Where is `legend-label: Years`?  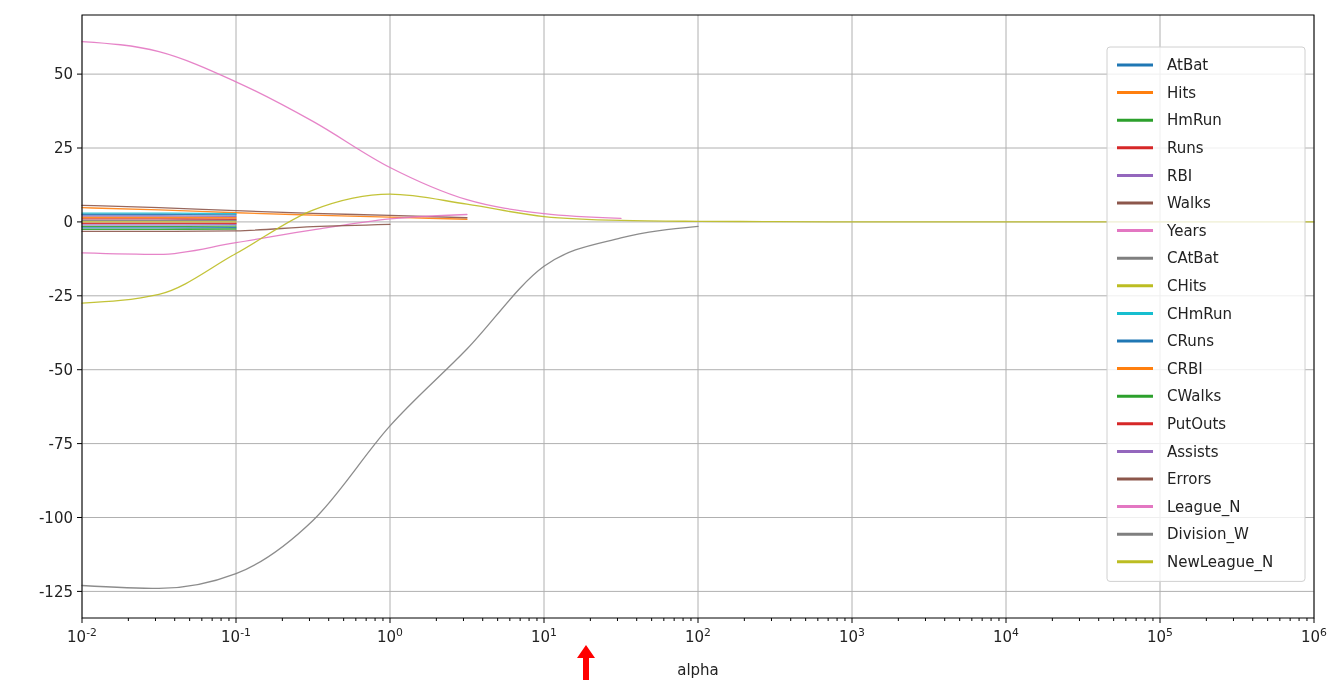 legend-label: Years is located at coordinates (1186, 230).